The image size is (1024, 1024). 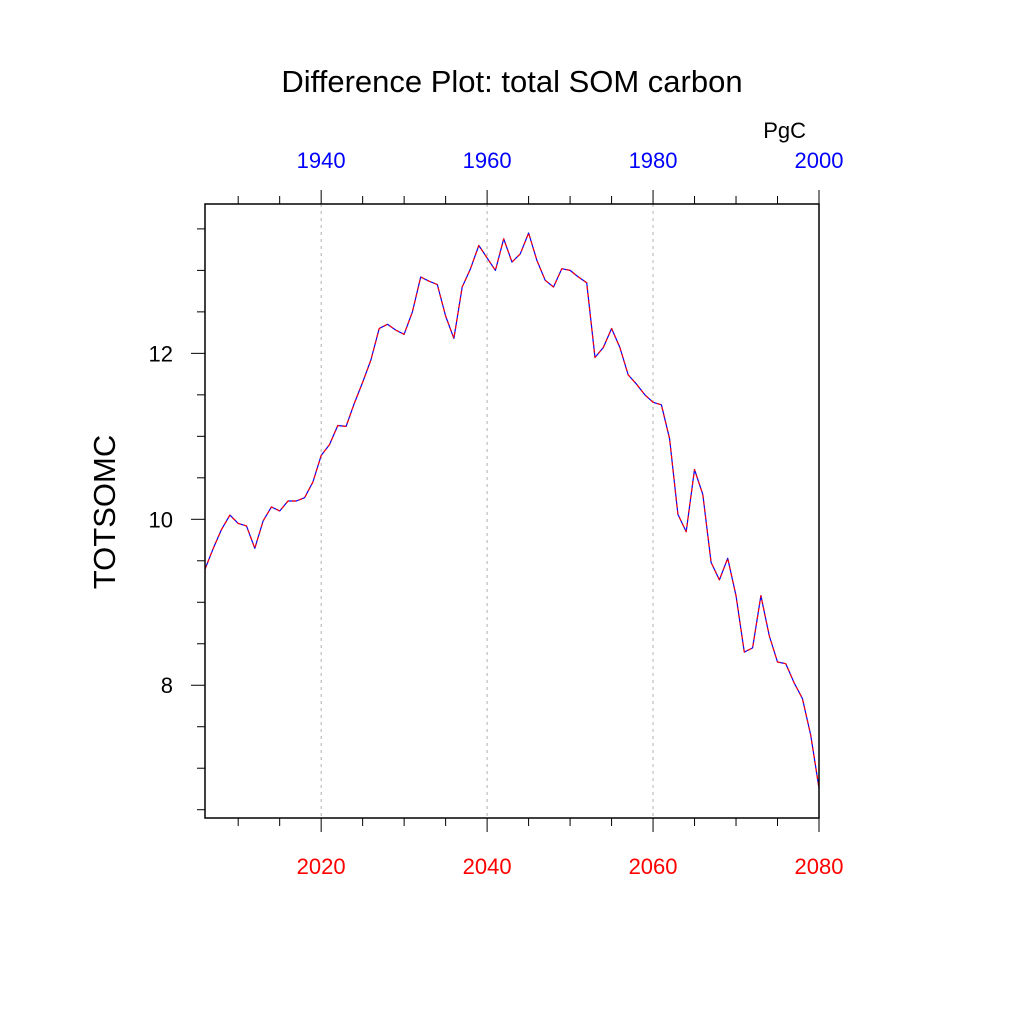 What do you see at coordinates (104, 512) in the screenshot?
I see `y-axis-label: TOTSOMC` at bounding box center [104, 512].